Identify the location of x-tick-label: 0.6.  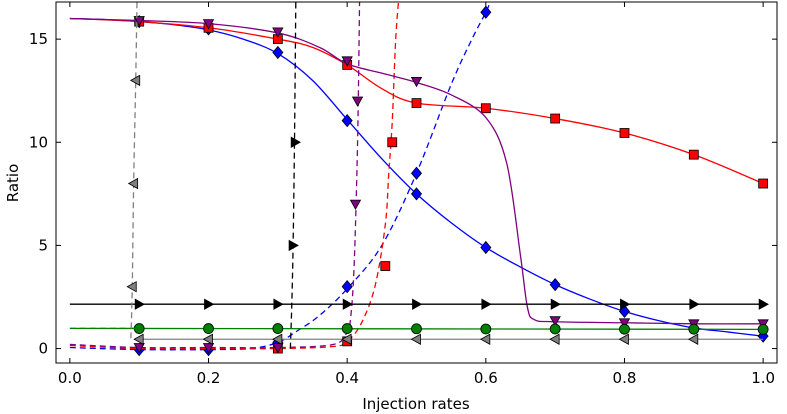
(486, 378).